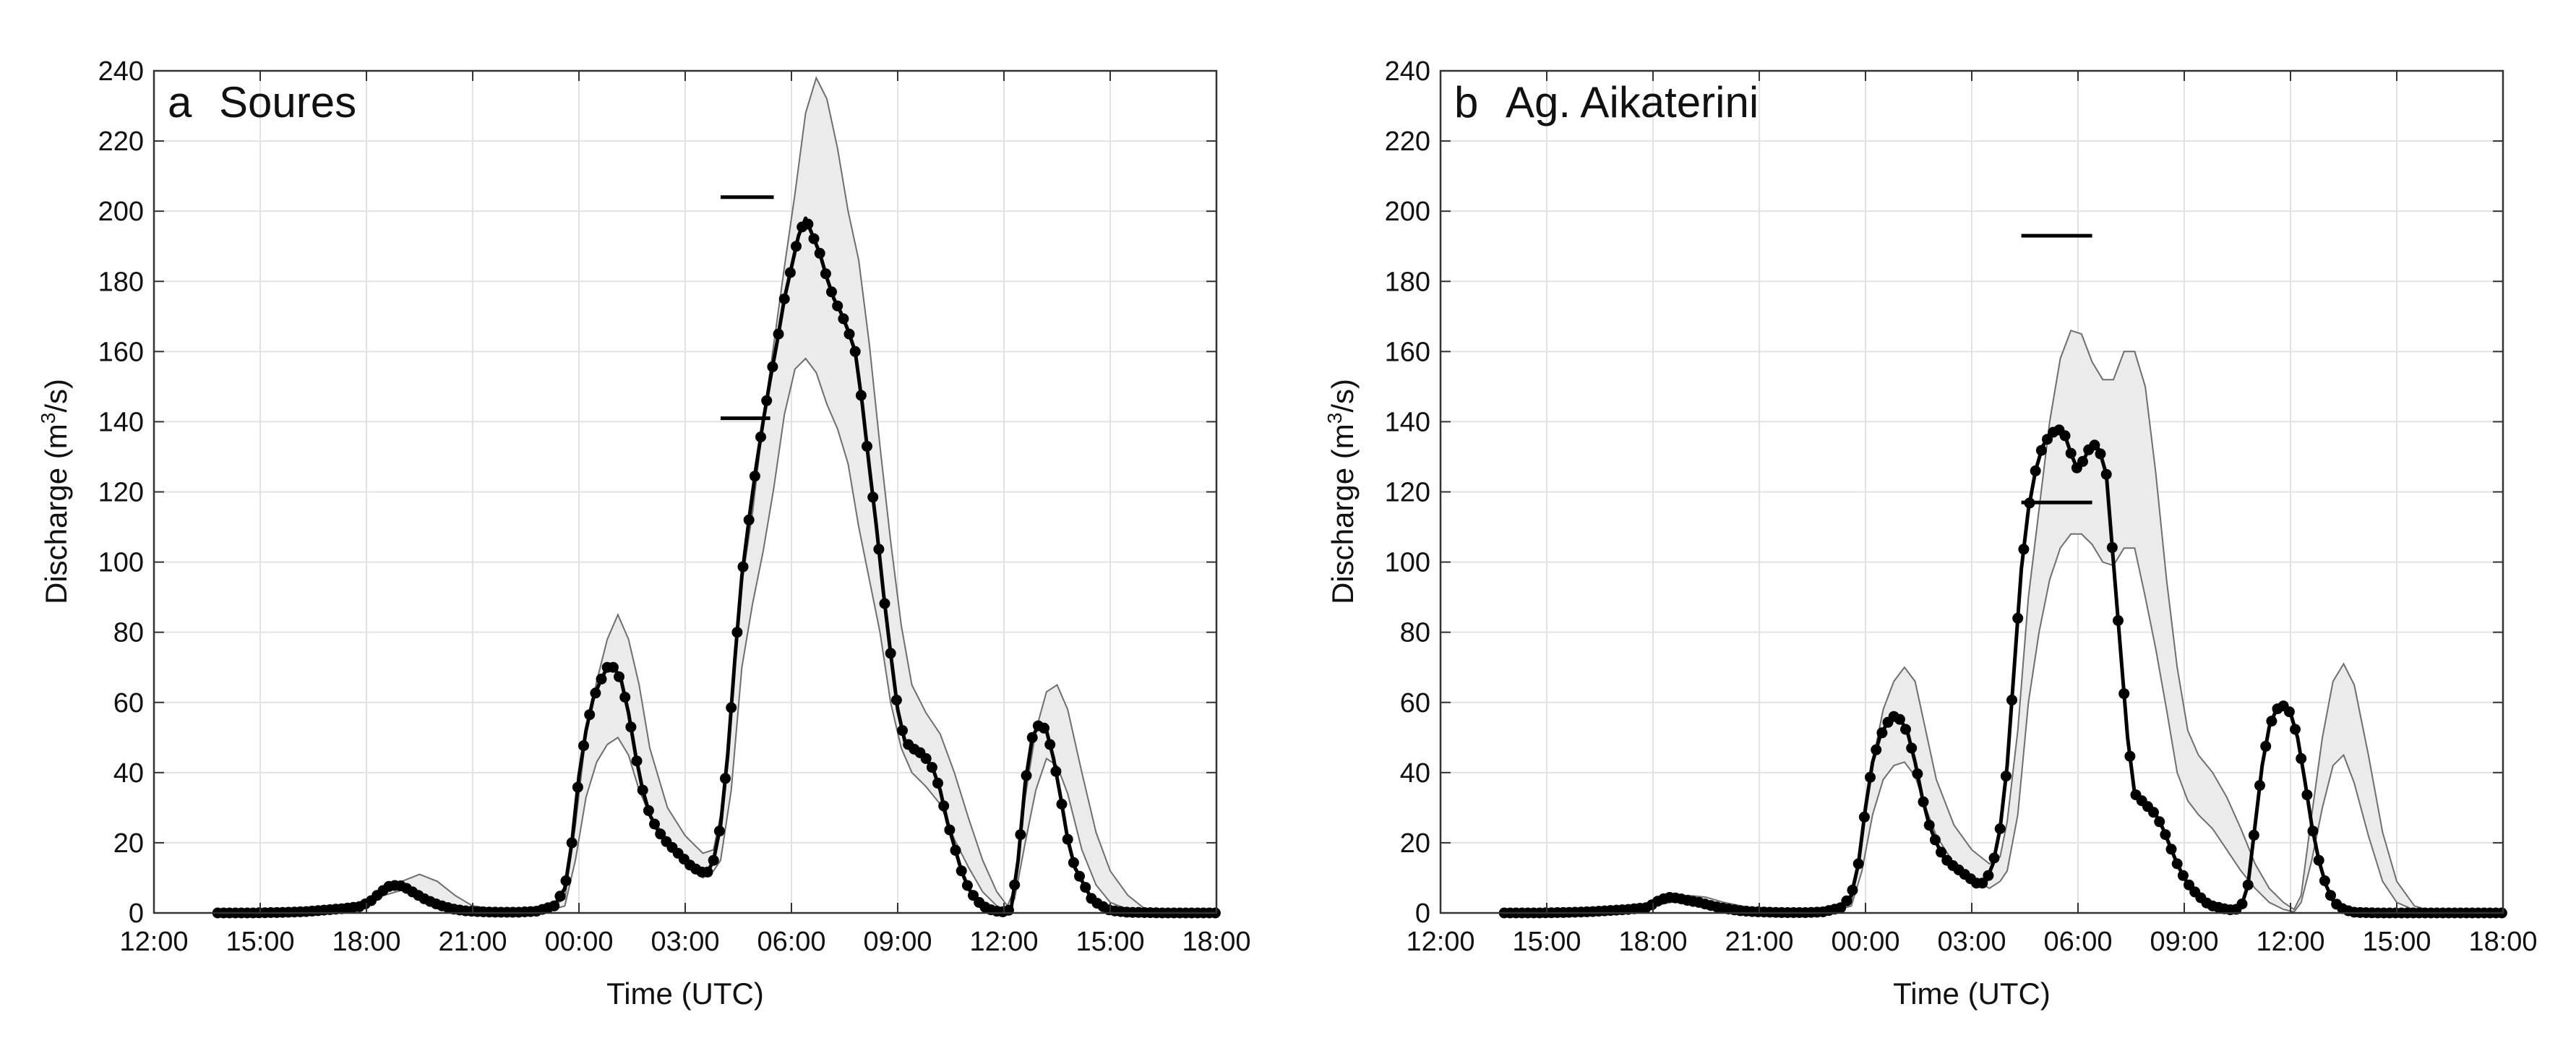 This screenshot has height=1038, width=2576. What do you see at coordinates (1423, 913) in the screenshot?
I see `y-tick-label: 0` at bounding box center [1423, 913].